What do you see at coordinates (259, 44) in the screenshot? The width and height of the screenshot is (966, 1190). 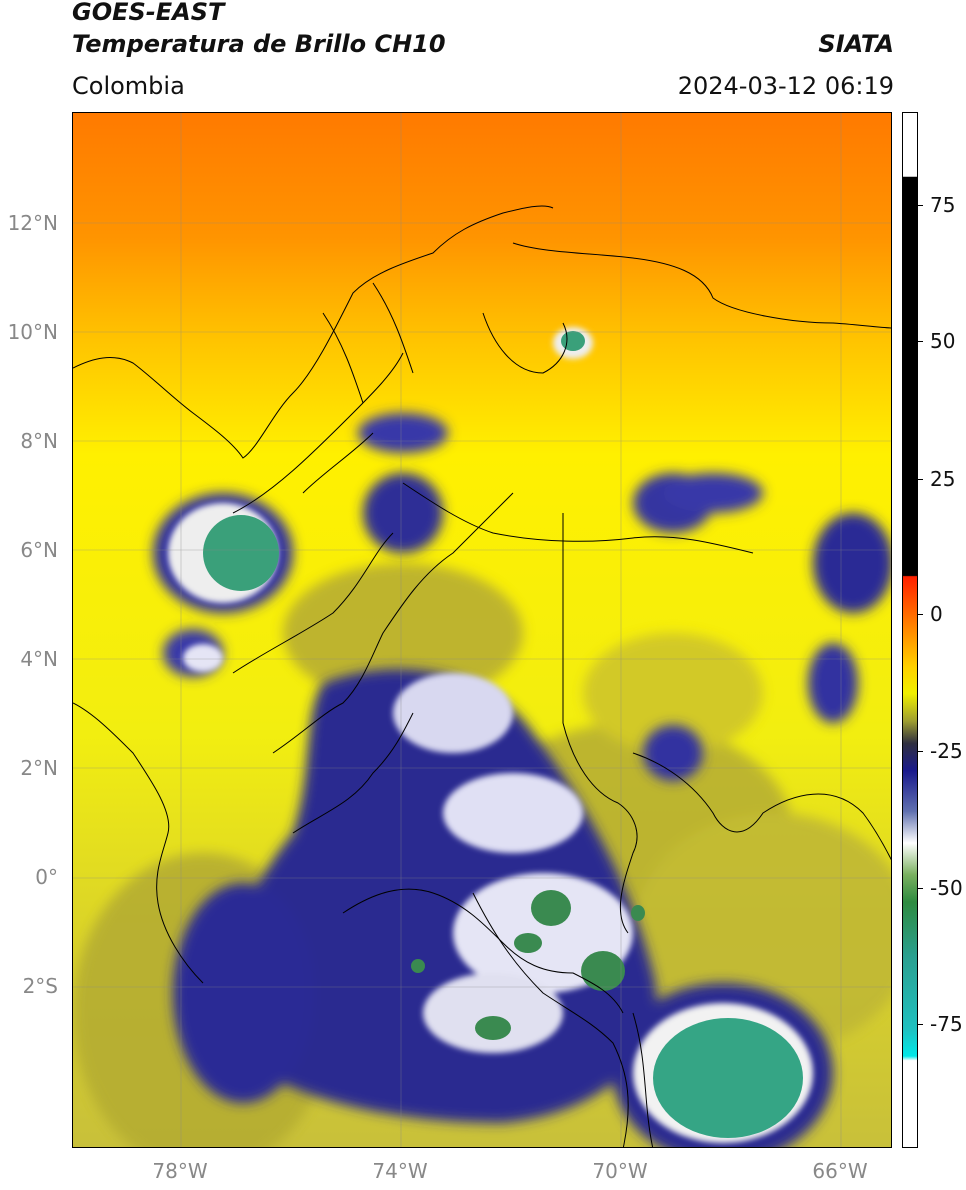 I see `product-title-line2: Temperatura de Brillo CH10` at bounding box center [259, 44].